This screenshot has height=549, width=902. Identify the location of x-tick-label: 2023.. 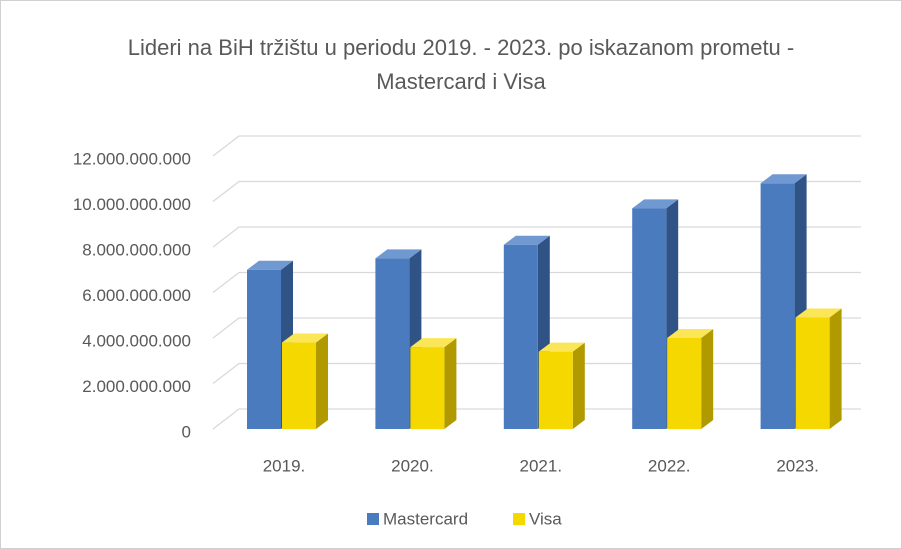
(797, 465).